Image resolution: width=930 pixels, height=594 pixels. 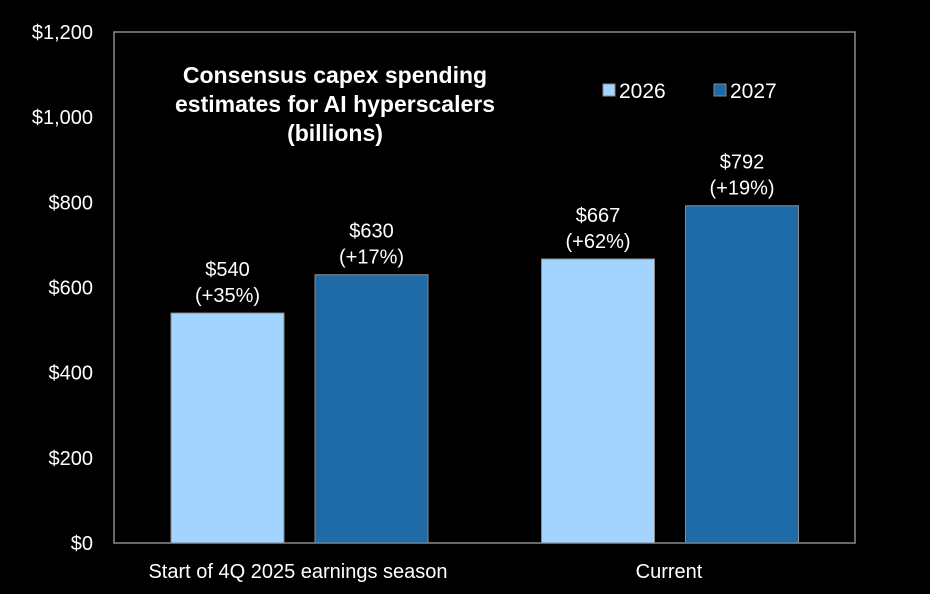 I want to click on data-label-change: (+35%), so click(x=227, y=296).